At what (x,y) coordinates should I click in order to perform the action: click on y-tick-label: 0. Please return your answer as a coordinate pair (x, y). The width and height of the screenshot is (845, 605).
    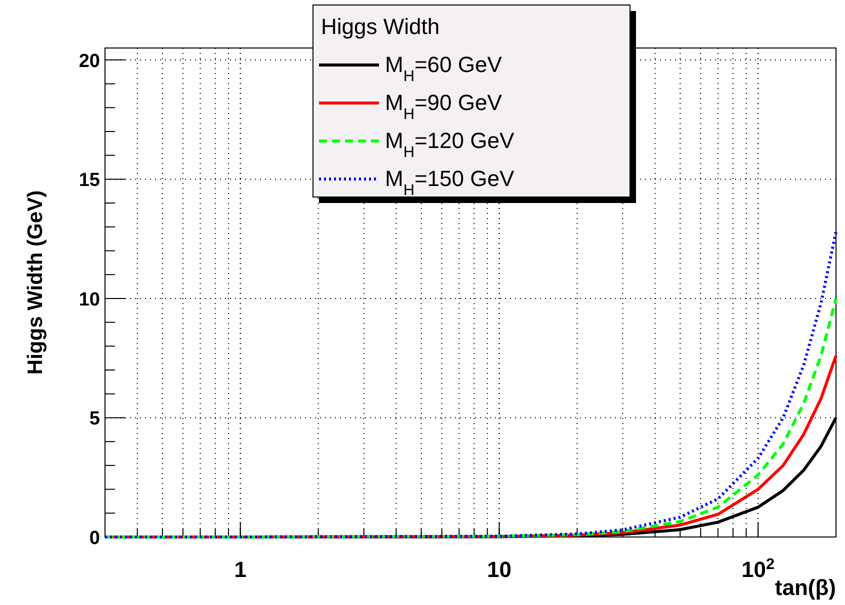
    Looking at the image, I should click on (94, 538).